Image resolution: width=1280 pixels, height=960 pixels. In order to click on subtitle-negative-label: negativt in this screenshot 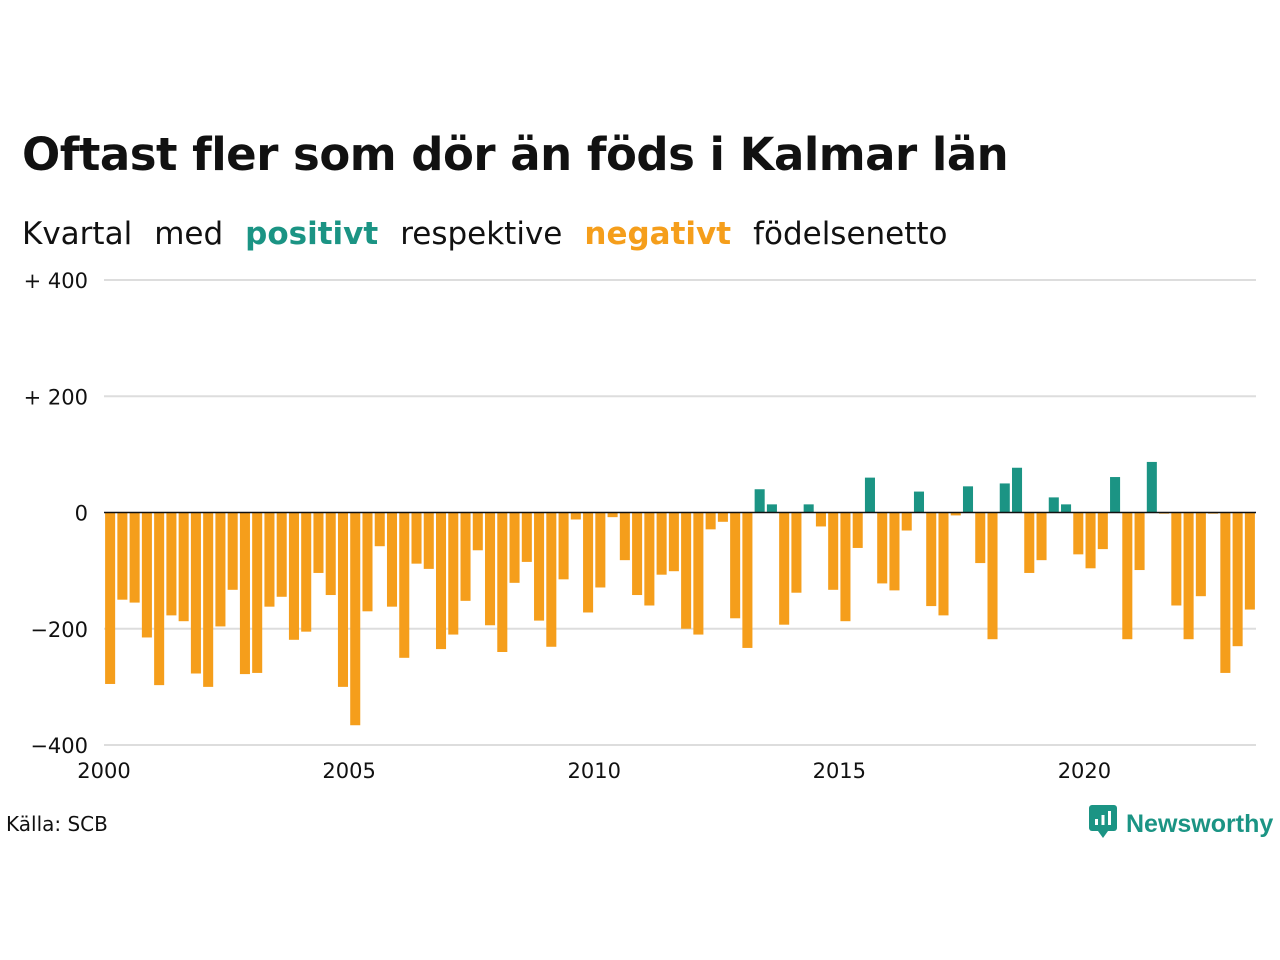, I will do `click(658, 234)`.